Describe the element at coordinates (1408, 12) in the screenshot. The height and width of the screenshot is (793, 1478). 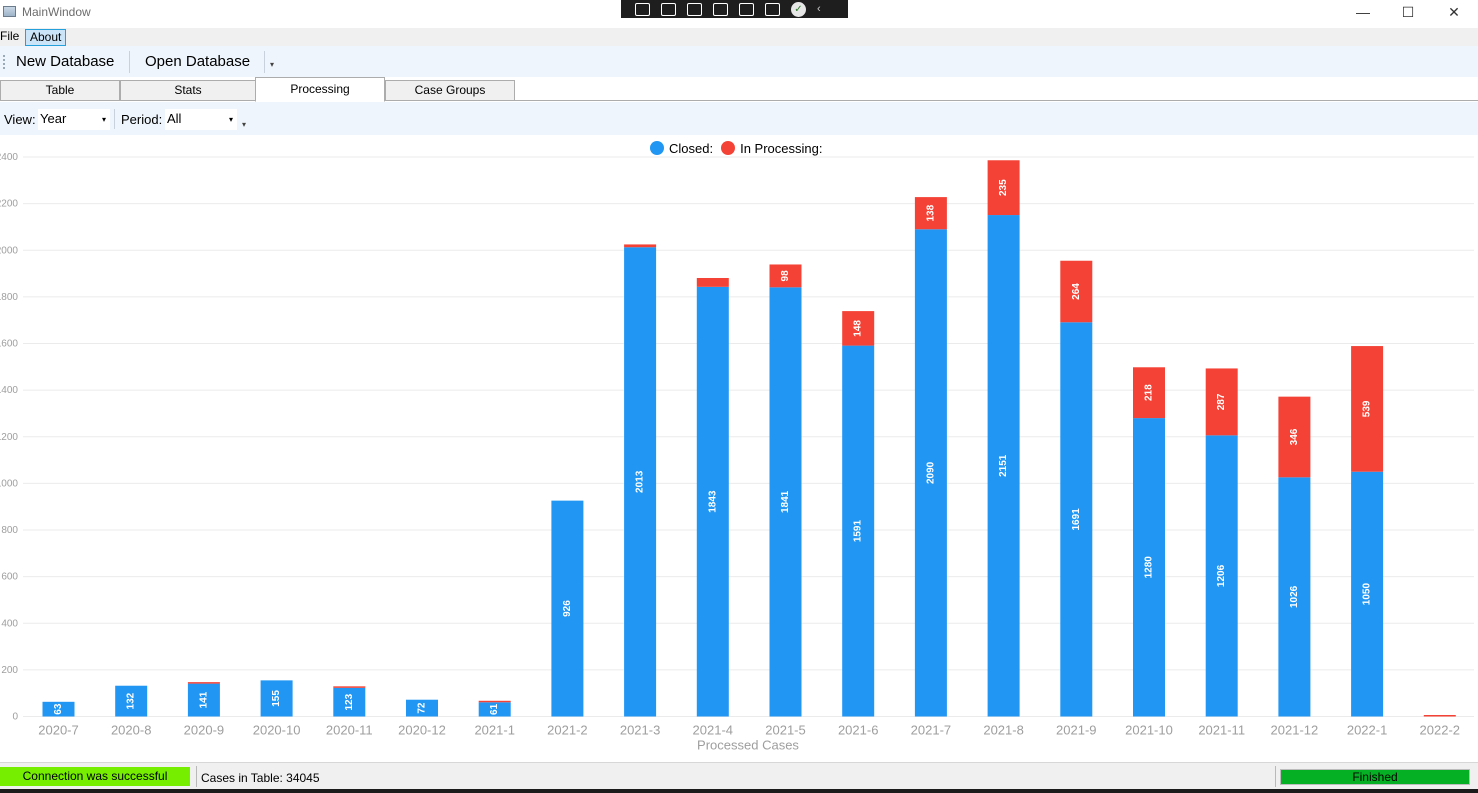
I see `maximize-button: ☐` at that location.